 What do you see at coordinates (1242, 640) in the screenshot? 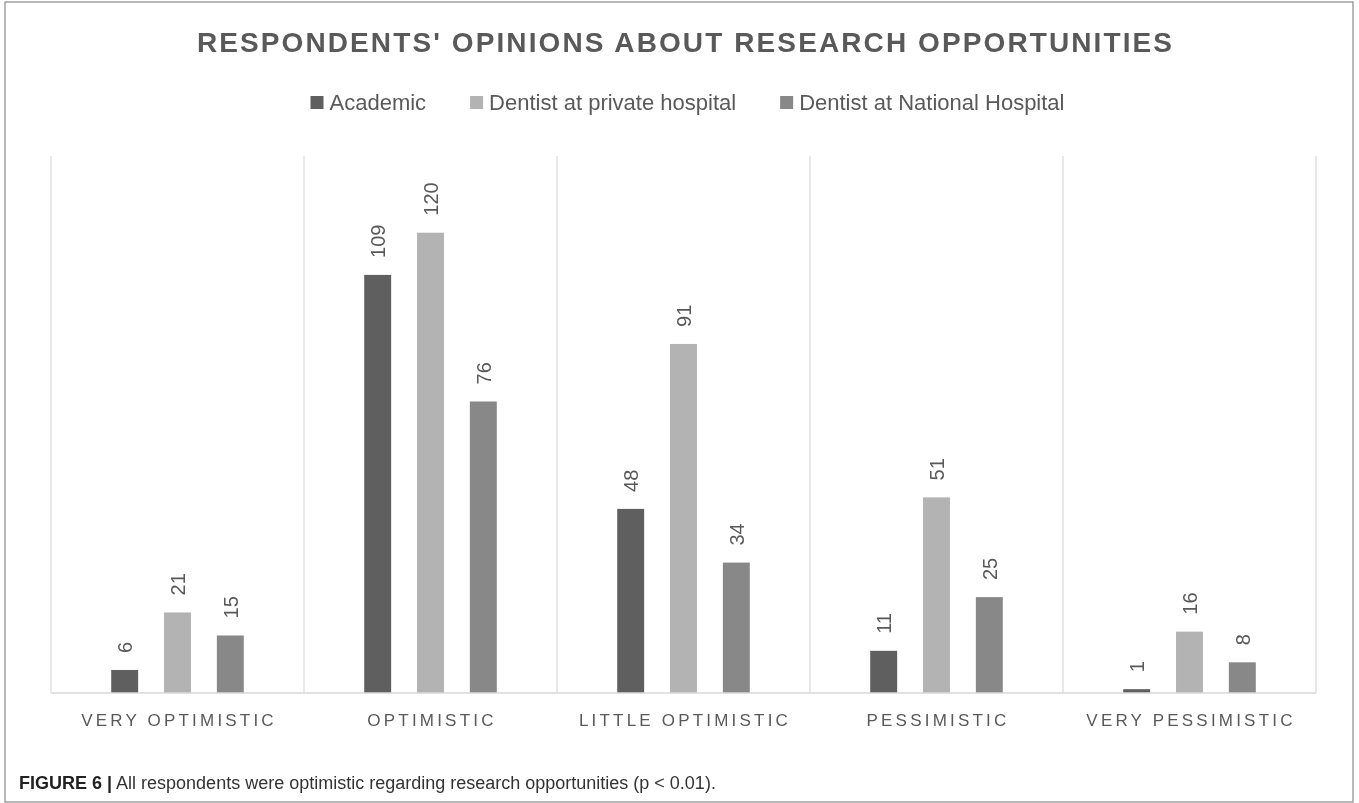
I see `data-label: 8` at bounding box center [1242, 640].